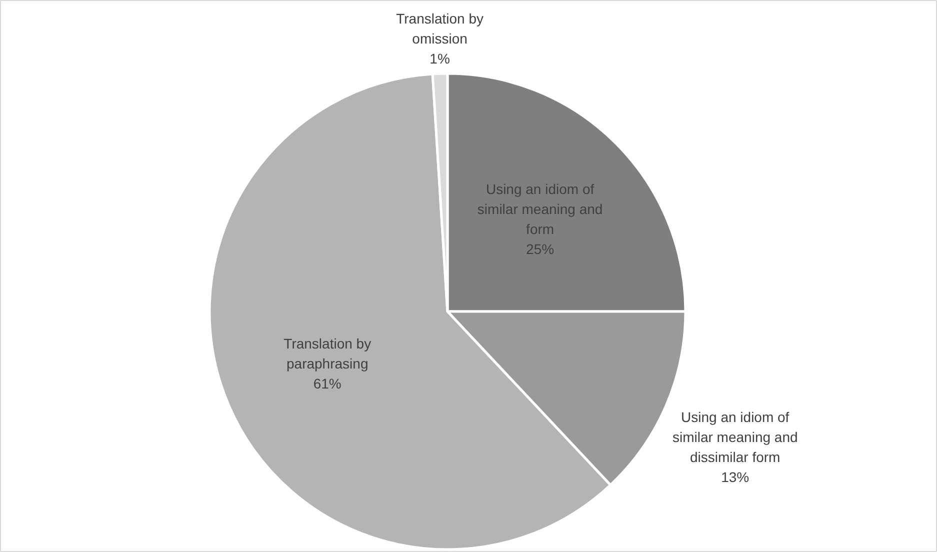 This screenshot has width=937, height=552. I want to click on slice-label: Translation by omission, so click(440, 28).